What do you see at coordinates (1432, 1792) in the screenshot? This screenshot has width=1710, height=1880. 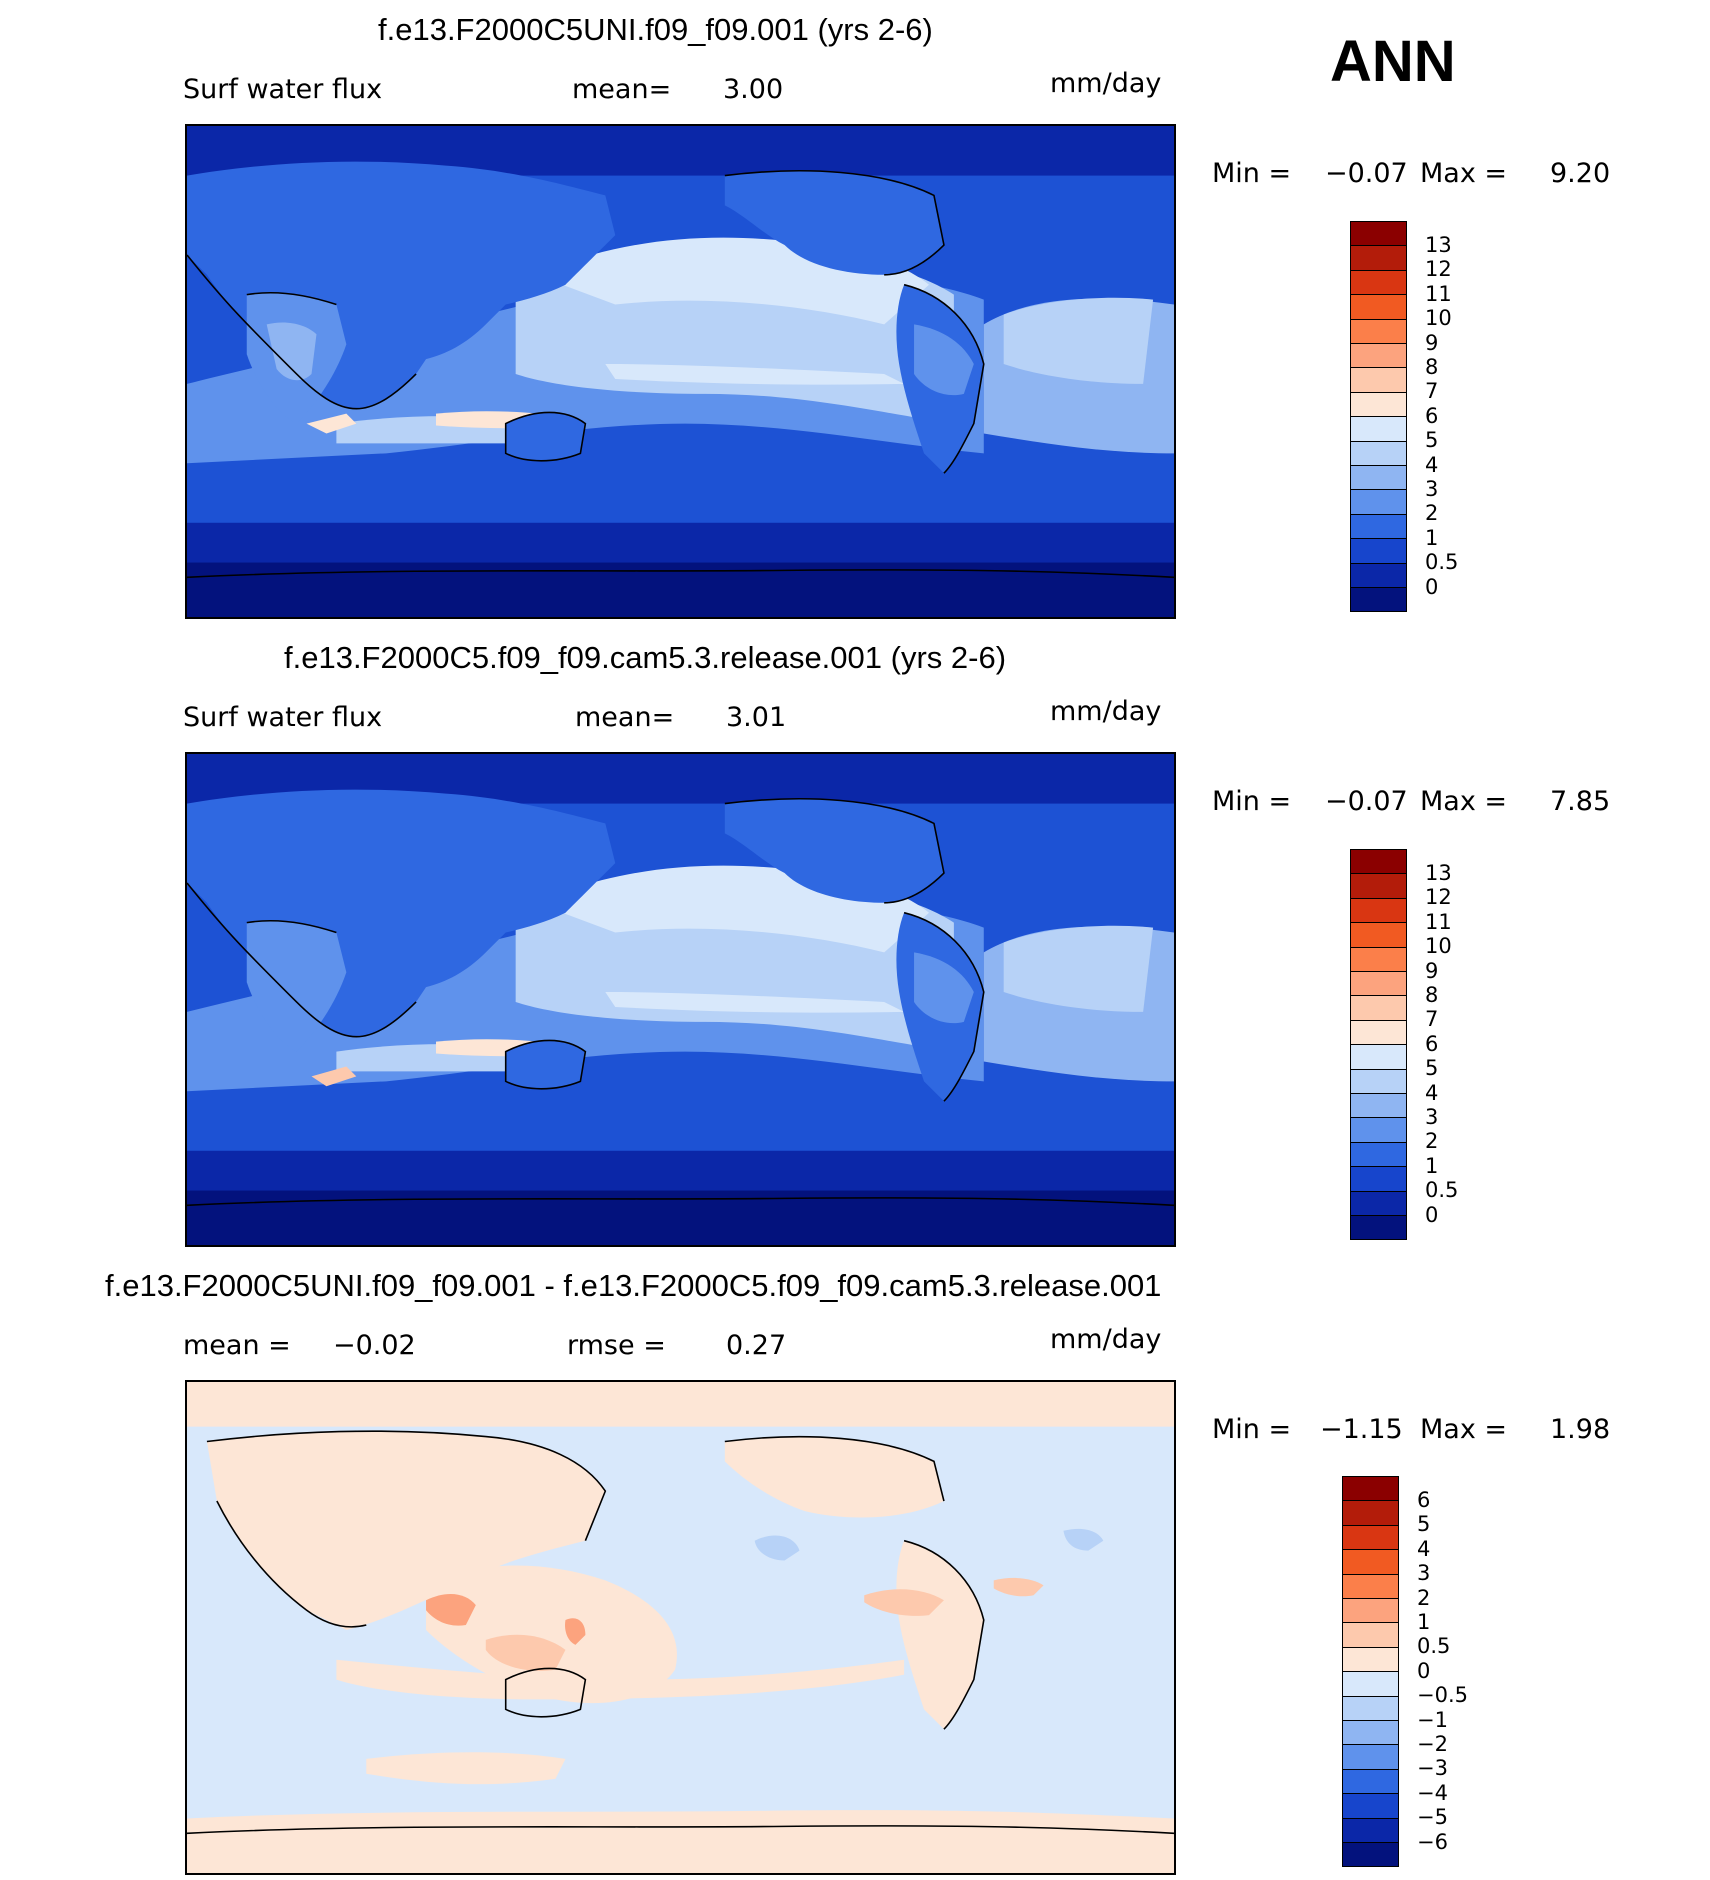 I see `colorbar-label: −4` at bounding box center [1432, 1792].